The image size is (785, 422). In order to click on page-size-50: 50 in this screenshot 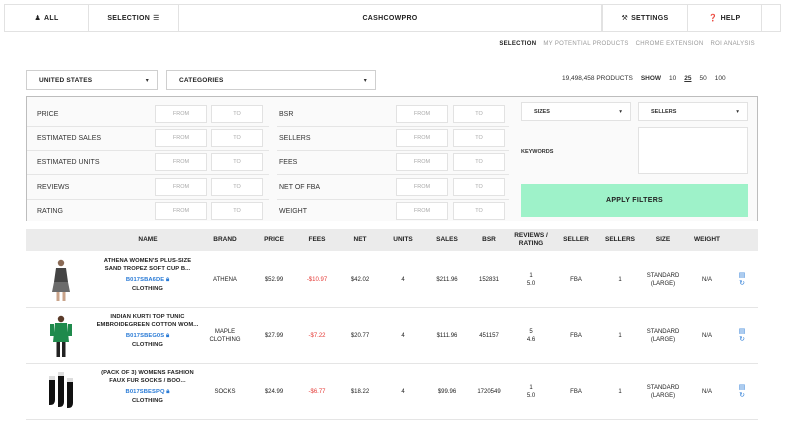, I will do `click(703, 78)`.